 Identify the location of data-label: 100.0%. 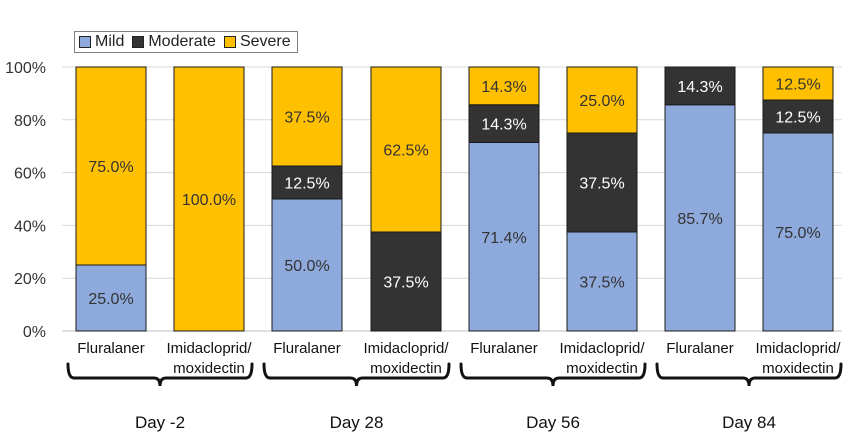
(209, 200).